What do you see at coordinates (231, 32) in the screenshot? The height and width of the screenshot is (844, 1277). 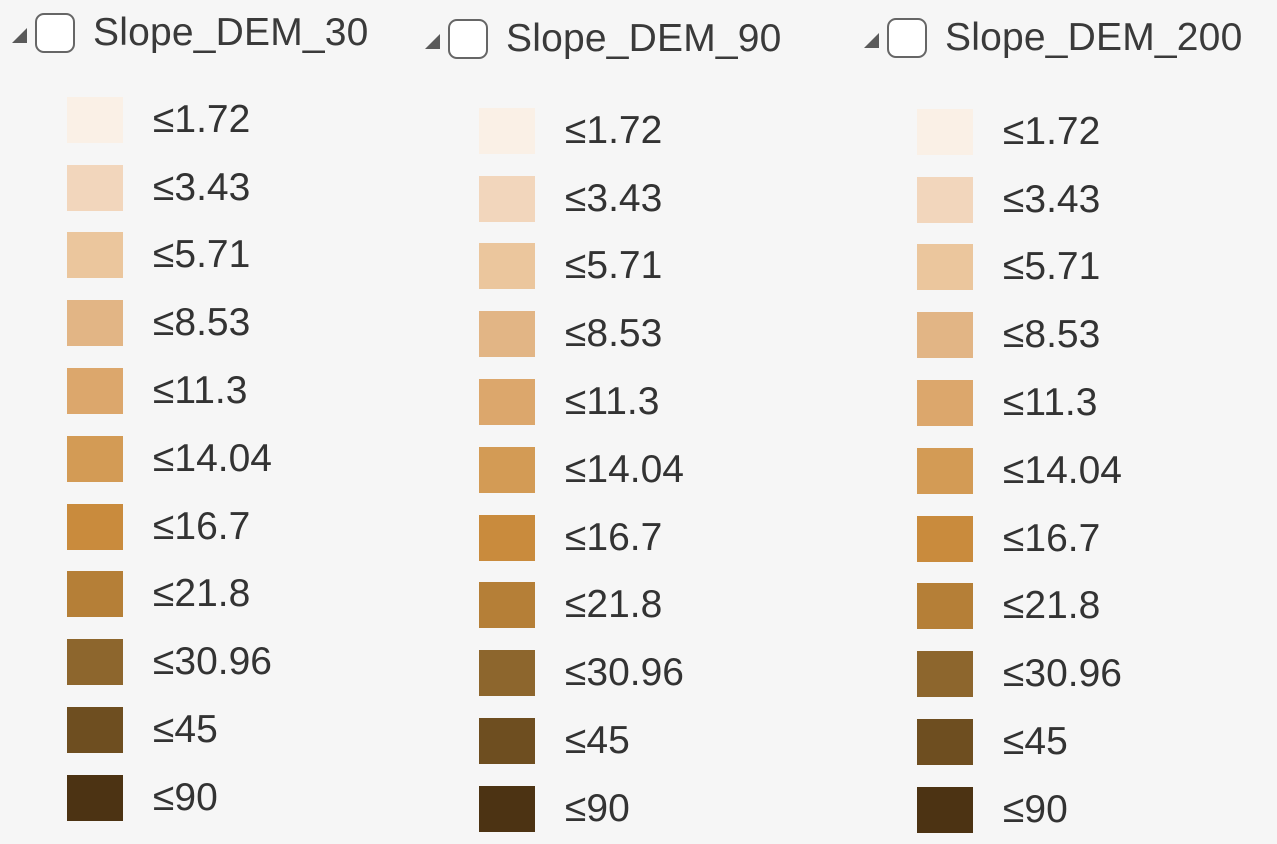 I see `layer-name: Slope_DEM_30` at bounding box center [231, 32].